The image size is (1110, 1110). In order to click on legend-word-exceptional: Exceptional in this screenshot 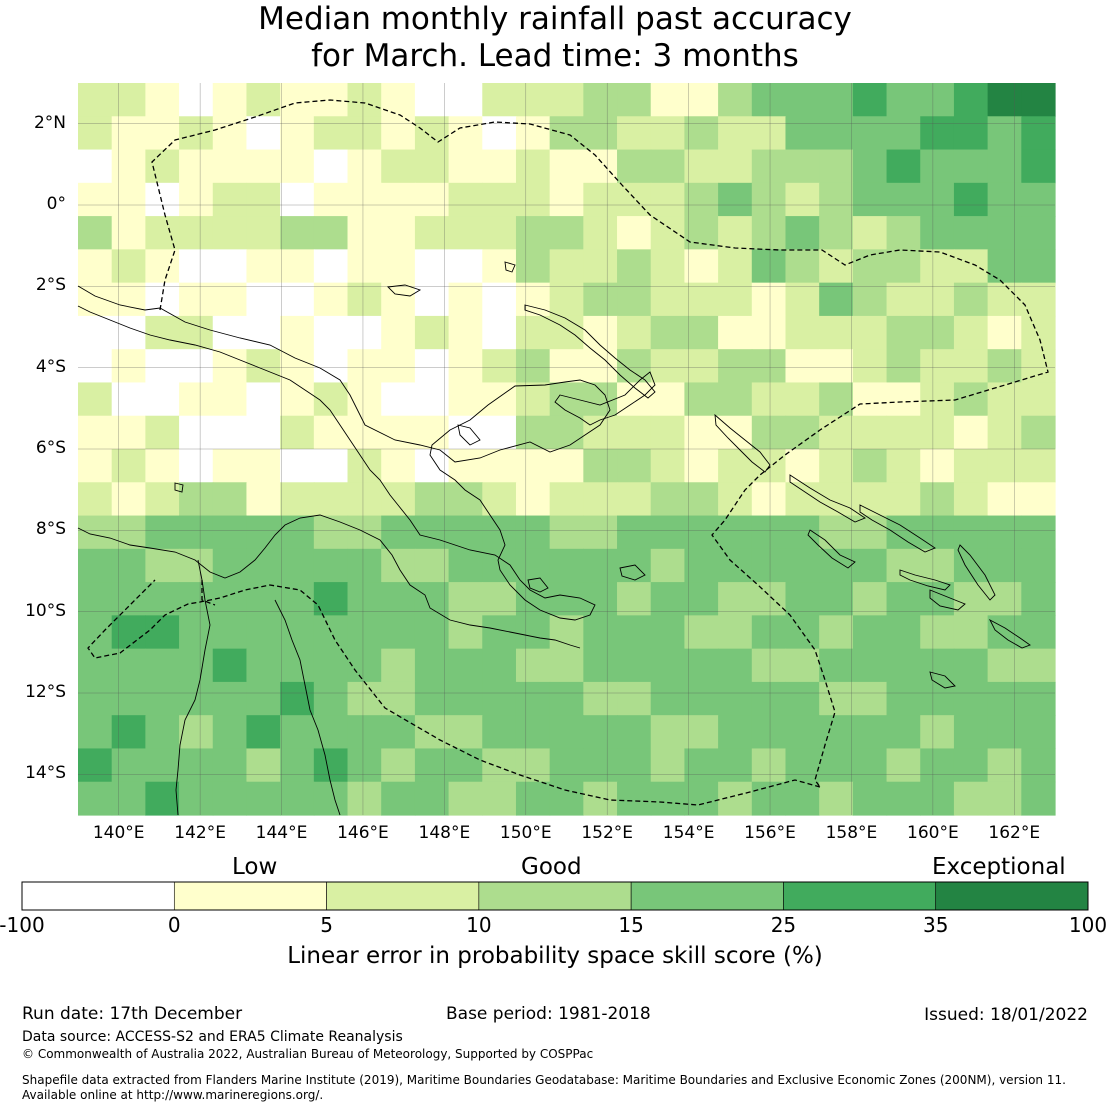, I will do `click(999, 867)`.